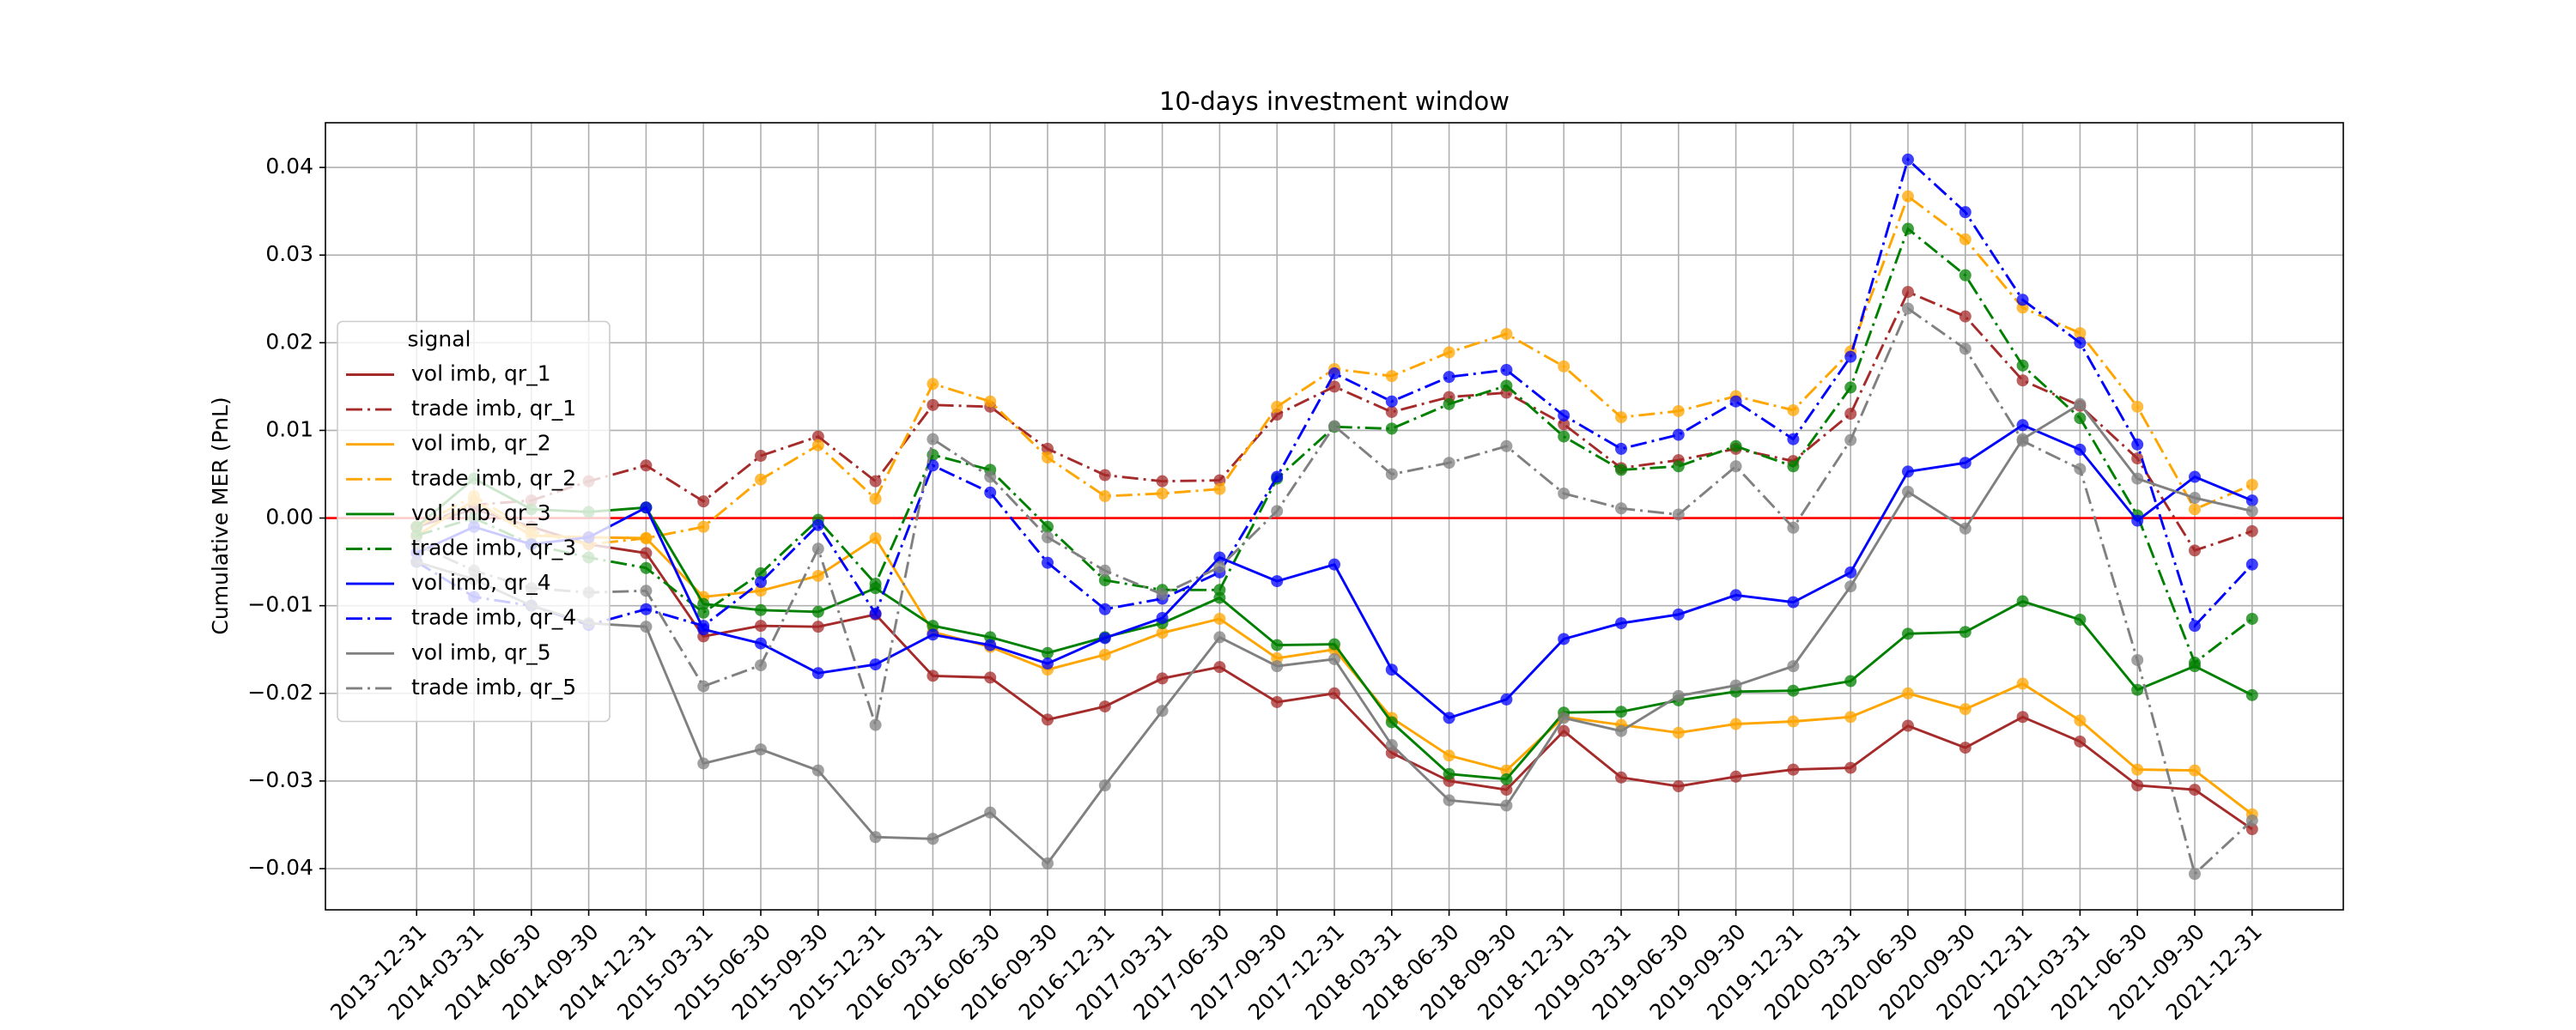 This screenshot has height=1030, width=2576. I want to click on y-tick-label: −0.02, so click(280, 692).